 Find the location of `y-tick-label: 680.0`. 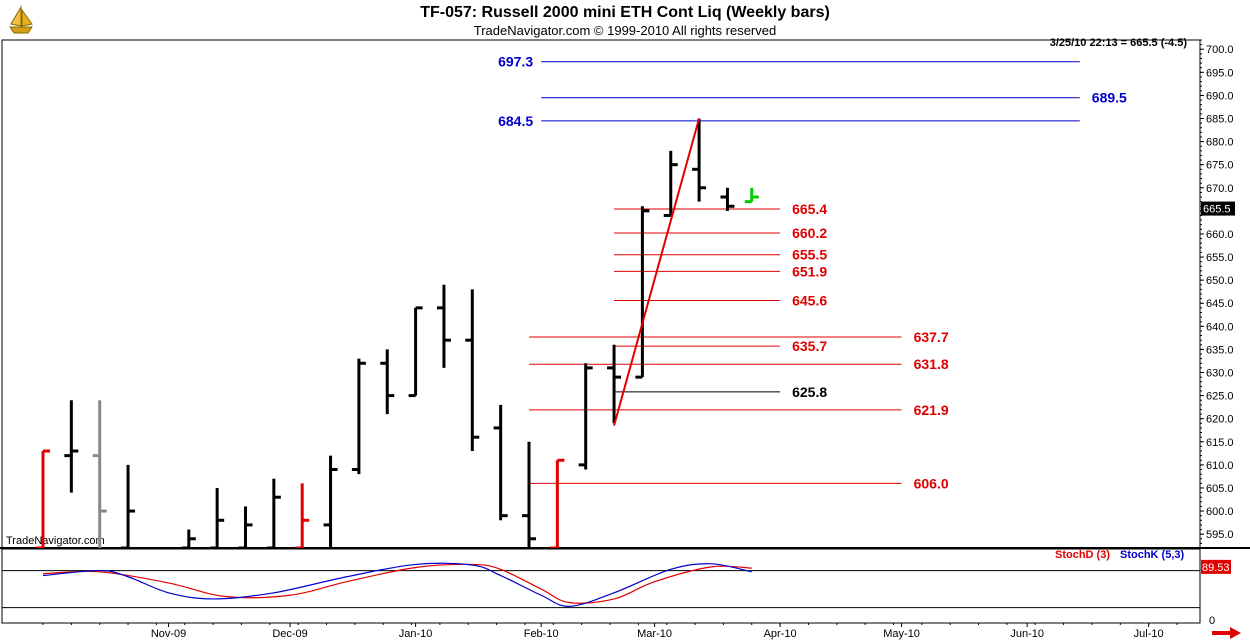

y-tick-label: 680.0 is located at coordinates (1220, 143).